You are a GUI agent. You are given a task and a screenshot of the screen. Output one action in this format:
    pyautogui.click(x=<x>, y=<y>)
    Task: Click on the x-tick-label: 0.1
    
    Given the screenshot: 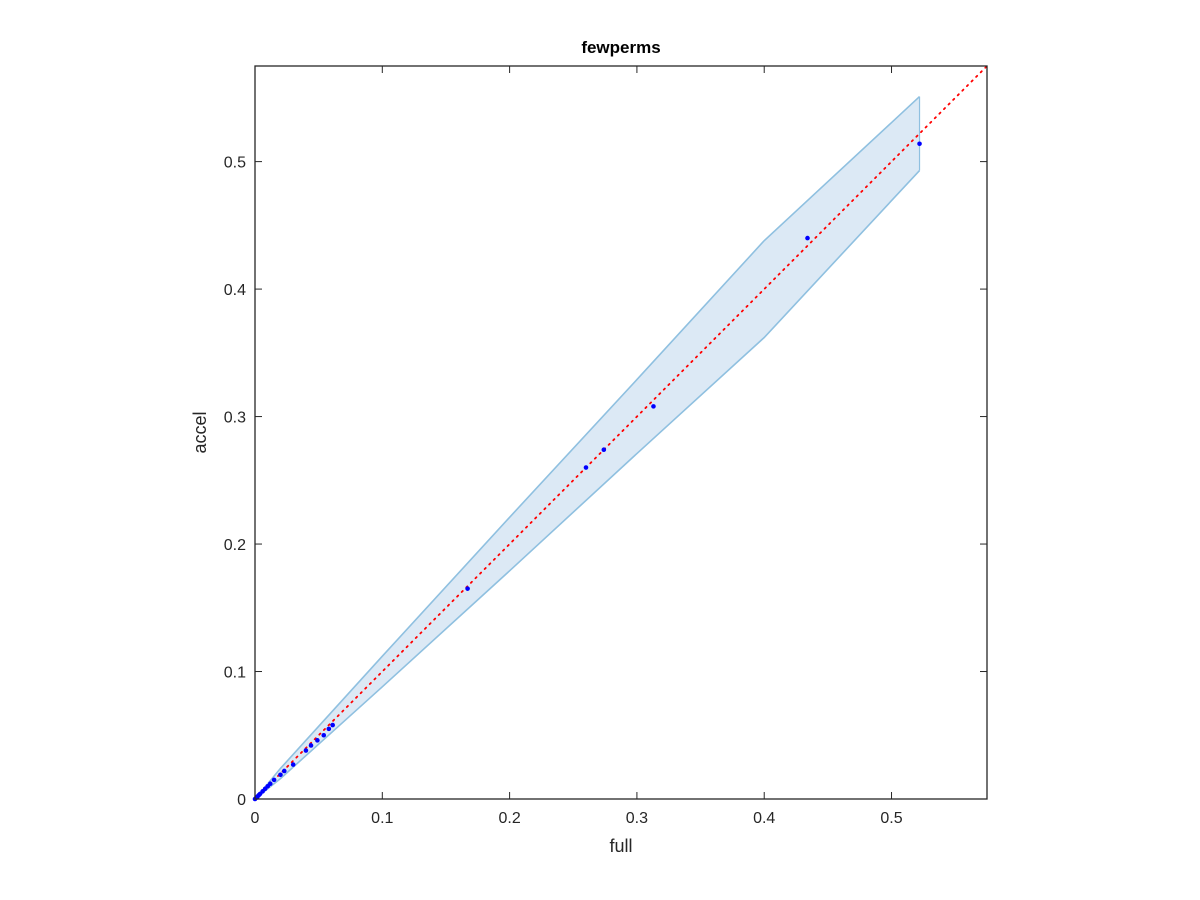 What is the action you would take?
    pyautogui.click(x=382, y=818)
    